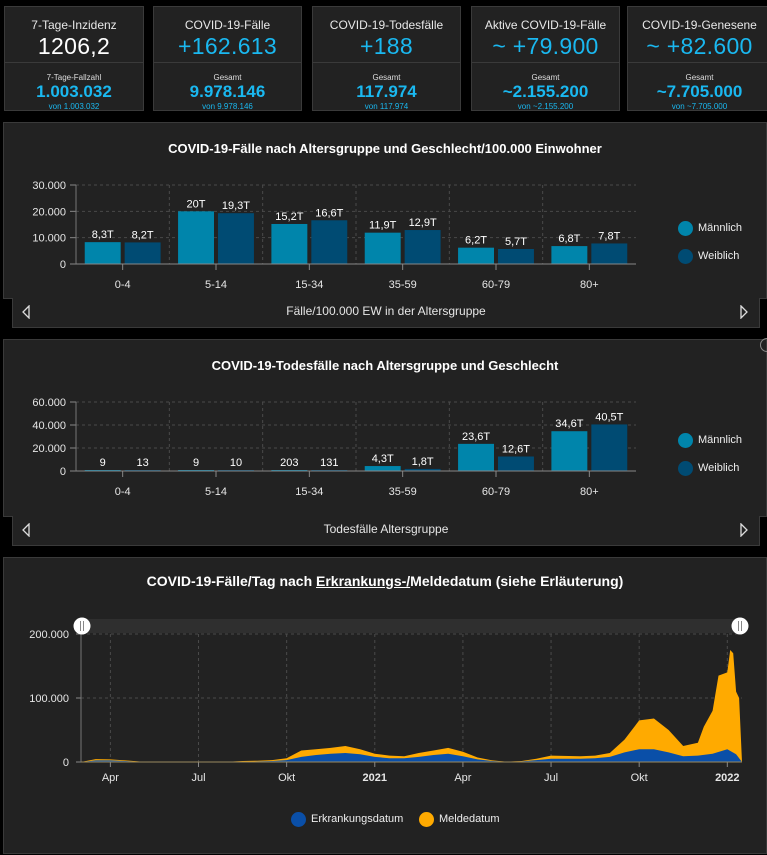 The height and width of the screenshot is (855, 767). What do you see at coordinates (49, 186) in the screenshot?
I see `y-tick-label: 30.000` at bounding box center [49, 186].